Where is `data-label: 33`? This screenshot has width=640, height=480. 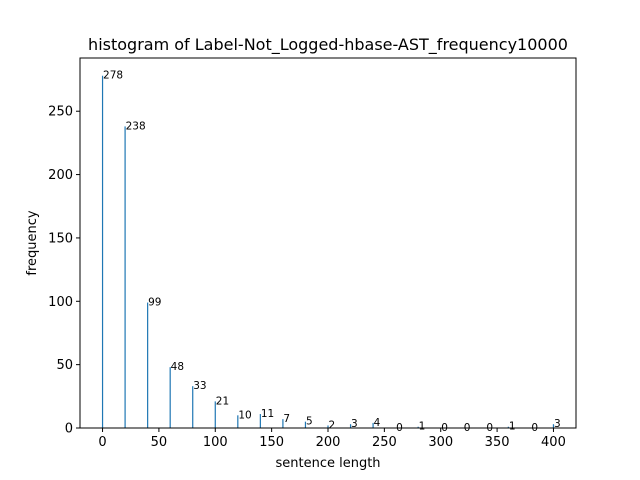 data-label: 33 is located at coordinates (199, 386).